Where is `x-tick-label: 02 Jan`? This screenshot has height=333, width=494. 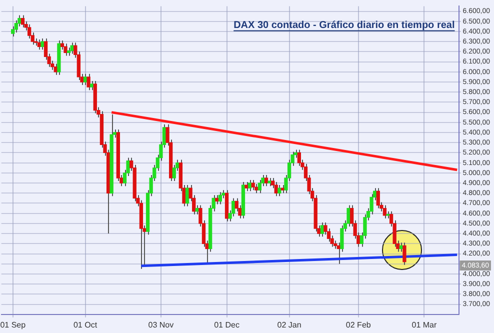
x-tick-label: 02 Jan is located at coordinates (289, 325).